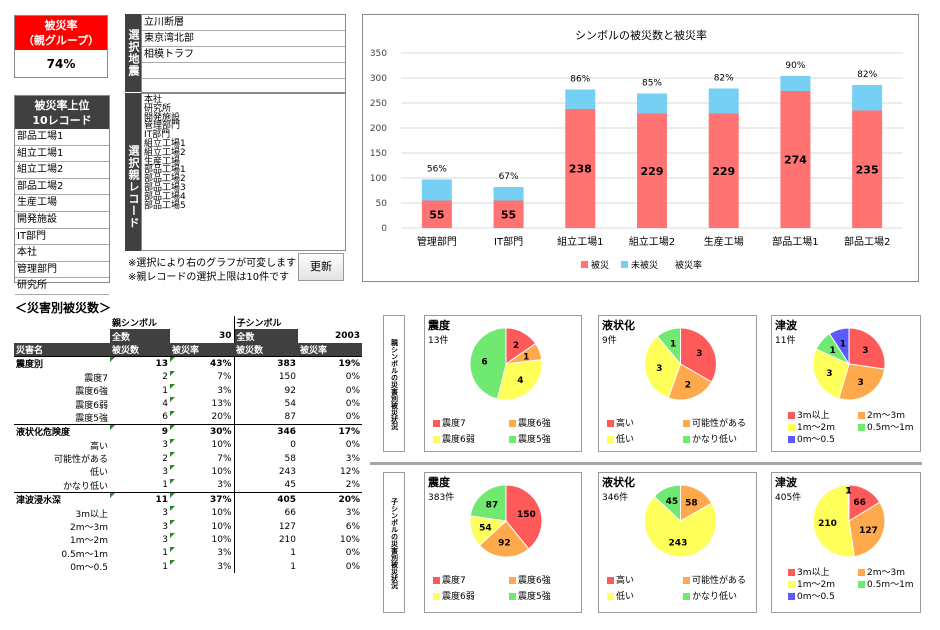 The image size is (940, 630). What do you see at coordinates (158, 108) in the screenshot?
I see `parent-option: 研究所` at bounding box center [158, 108].